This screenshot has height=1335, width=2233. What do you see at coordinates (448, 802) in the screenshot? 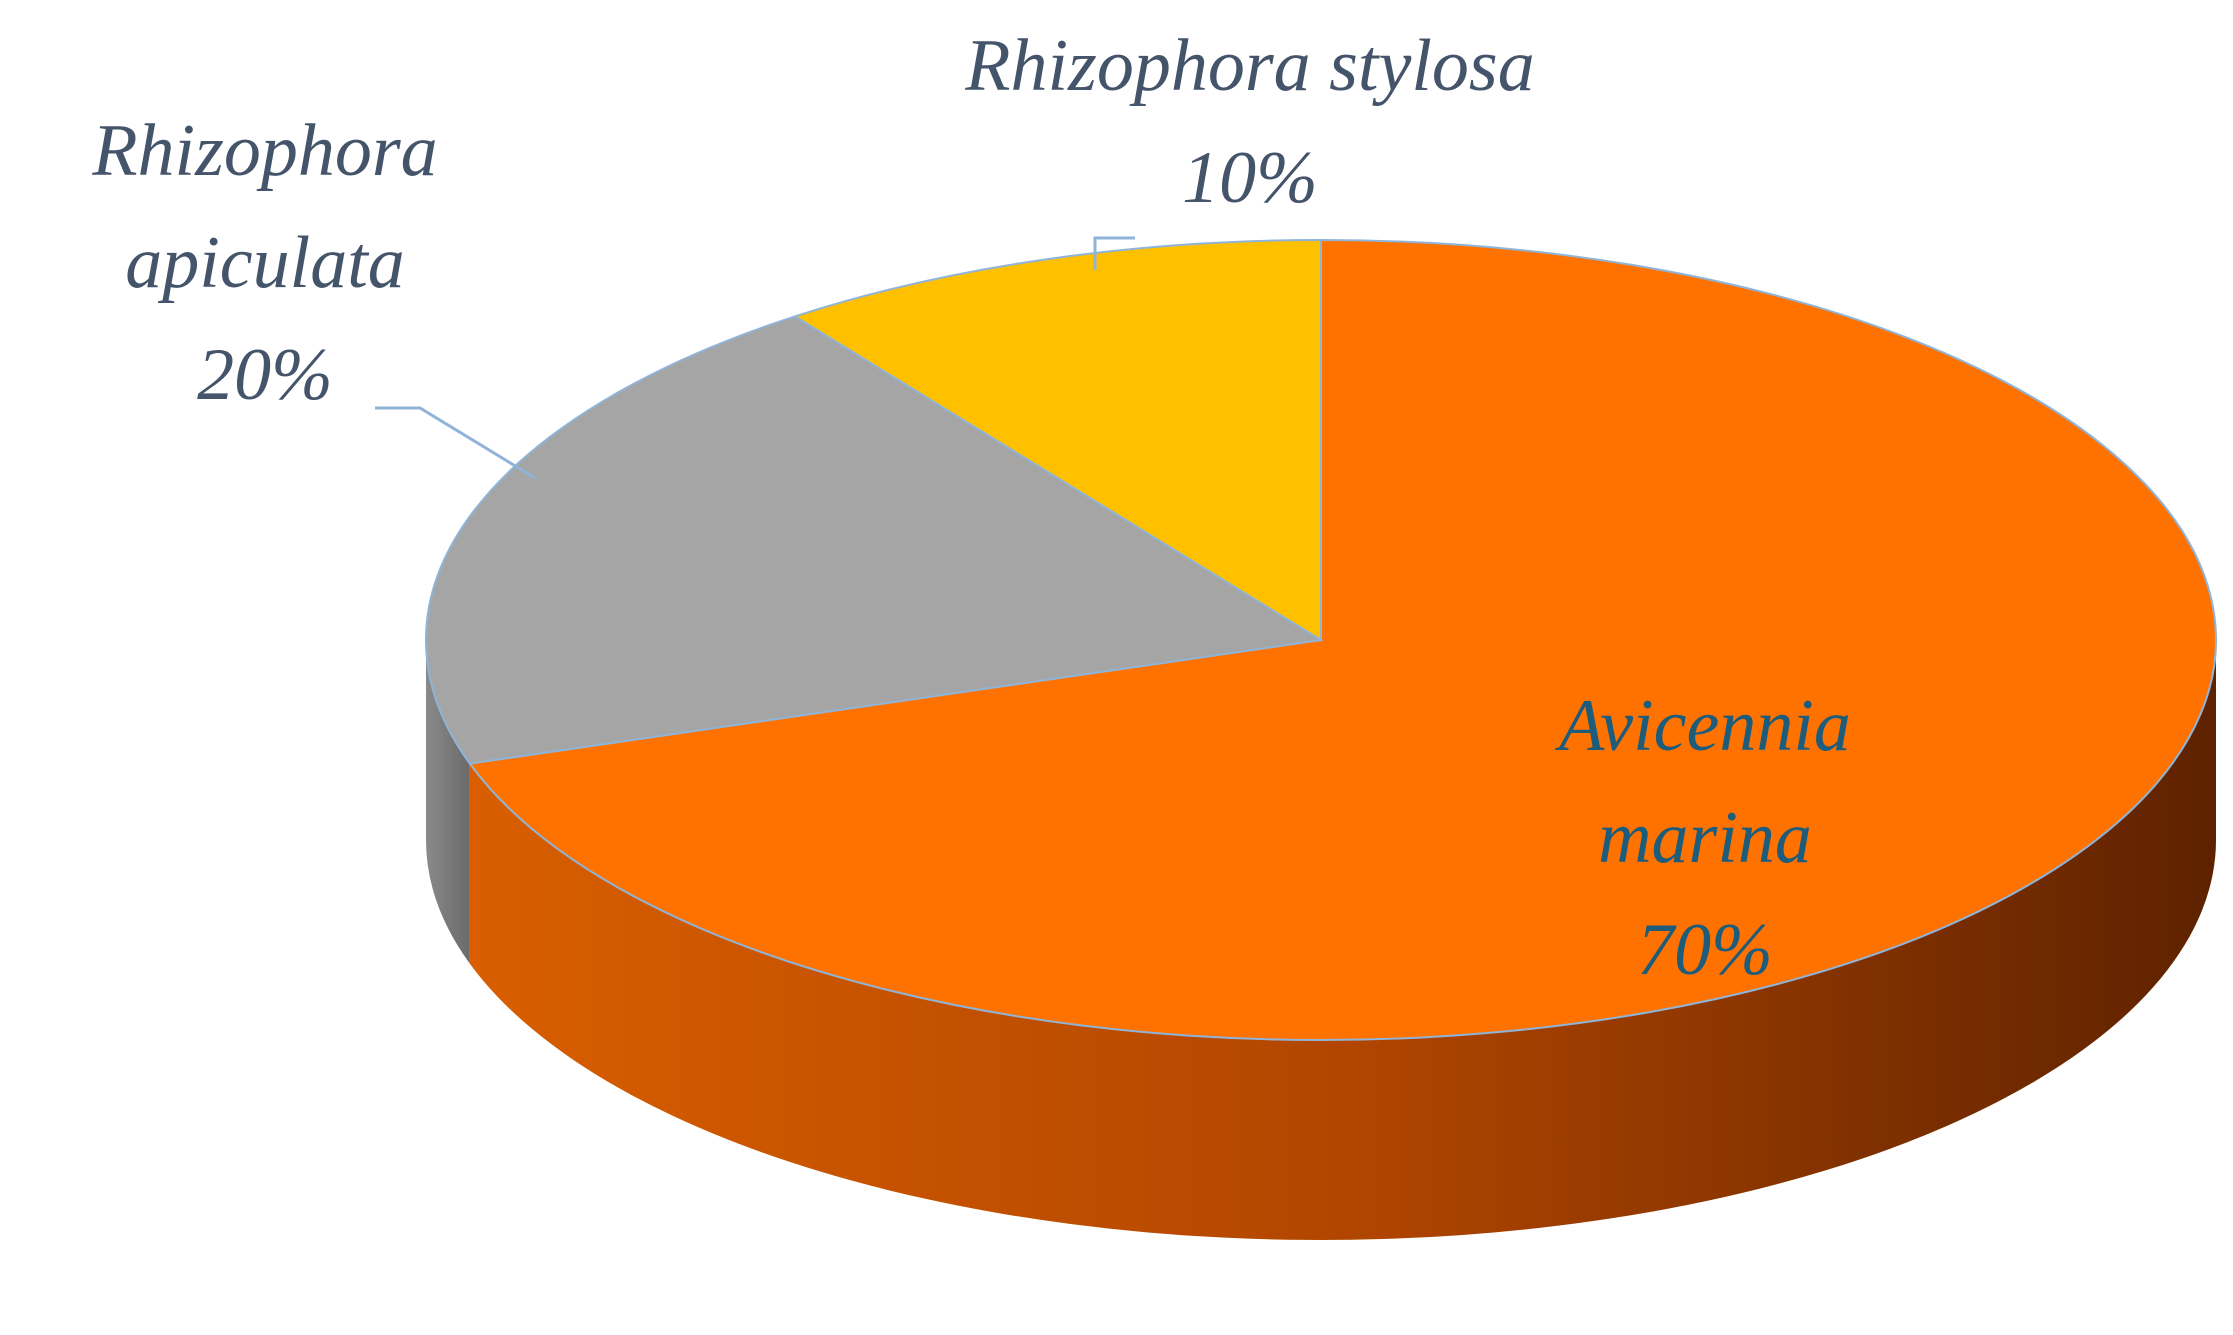
I see `slice-side` at bounding box center [448, 802].